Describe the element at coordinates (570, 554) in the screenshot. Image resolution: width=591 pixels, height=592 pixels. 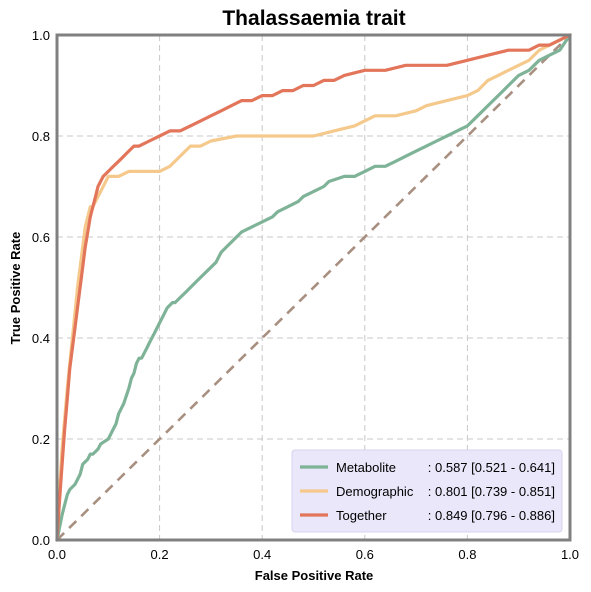
I see `x-tick-label: 1.0` at that location.